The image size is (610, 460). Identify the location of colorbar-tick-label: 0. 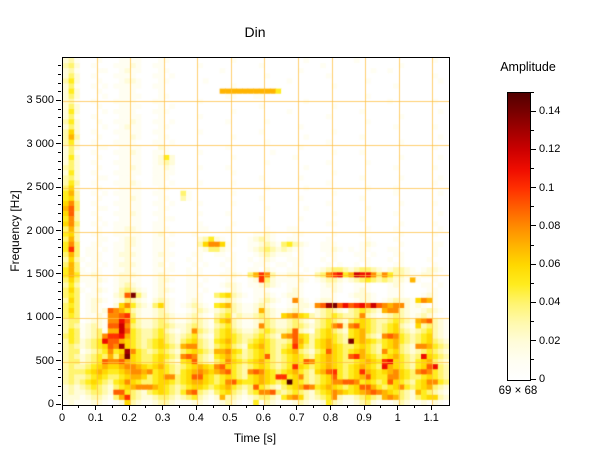
(542, 379).